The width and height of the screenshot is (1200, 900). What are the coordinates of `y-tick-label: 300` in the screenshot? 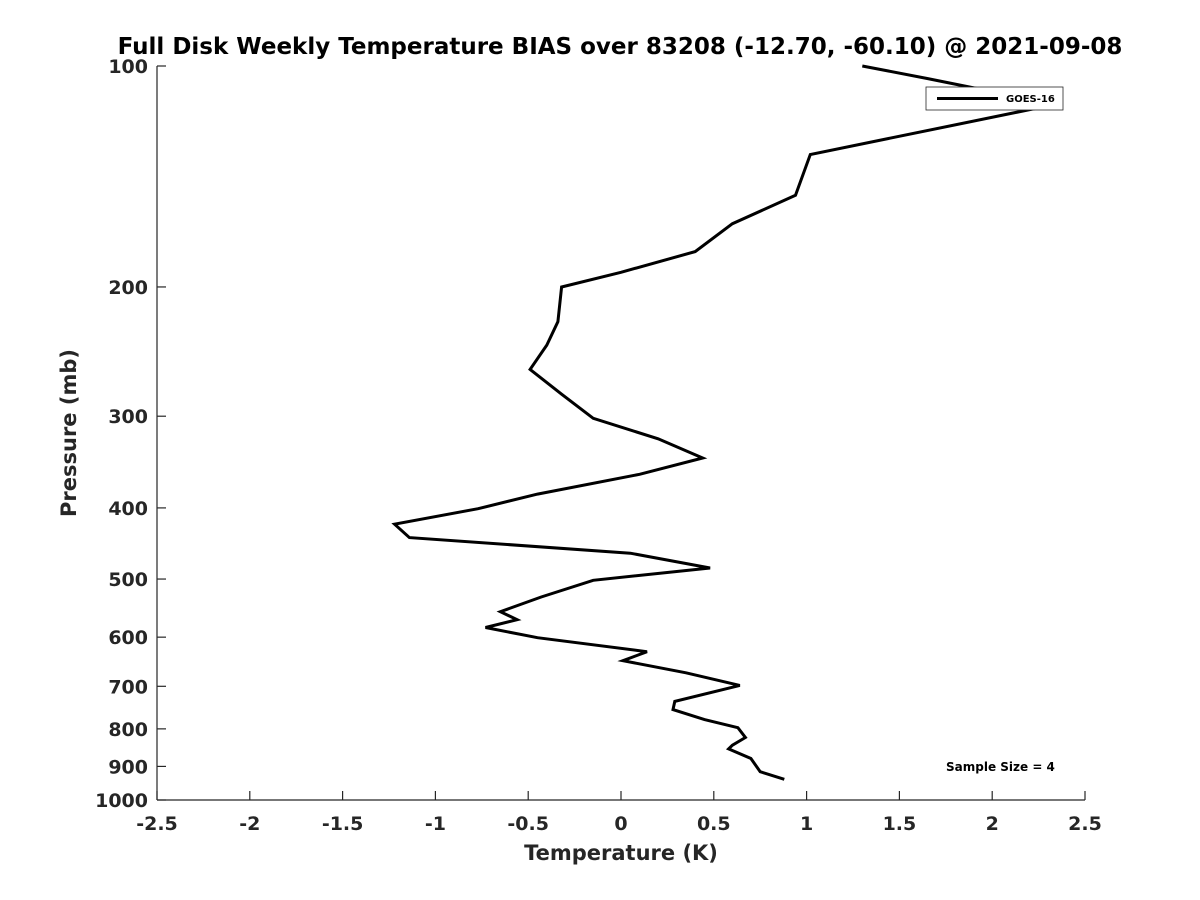 It's located at (128, 417).